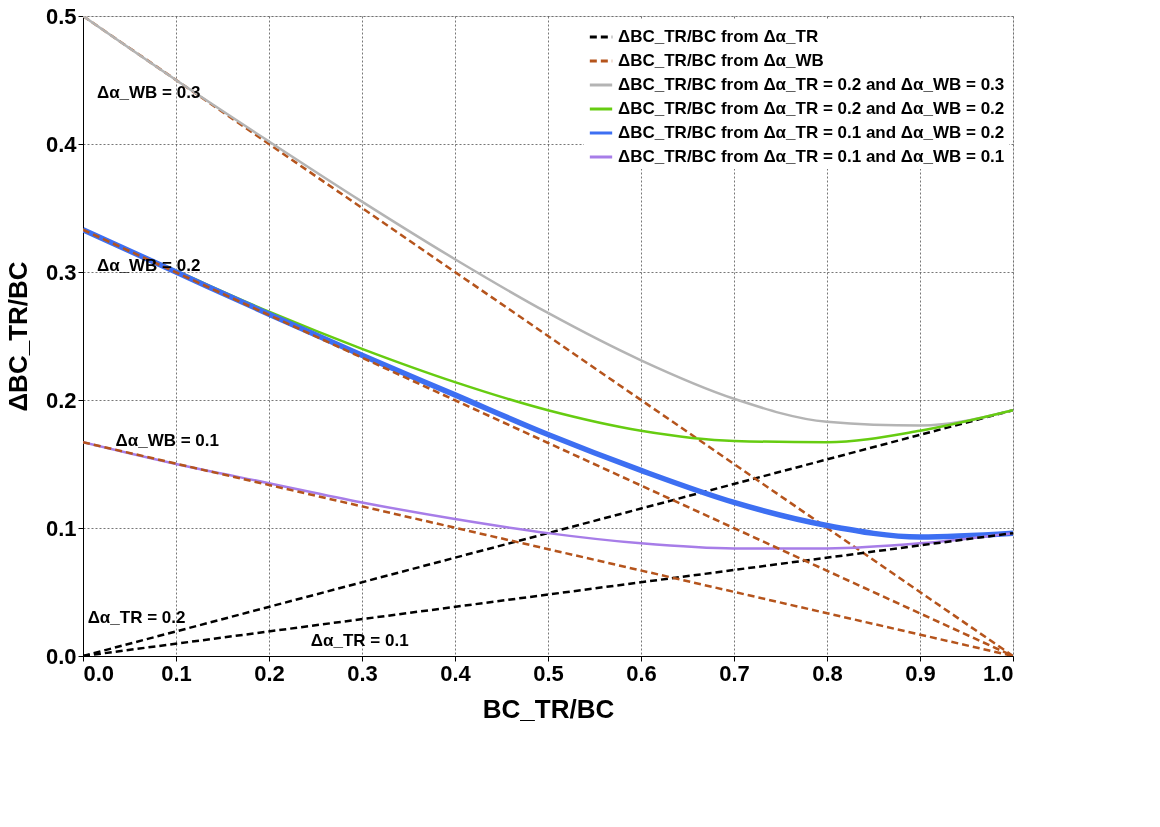  What do you see at coordinates (811, 84) in the screenshot?
I see `legend-label: ΔBC_TR/BC from Δα_TR = 0.2 and Δα_WB = 0.3` at bounding box center [811, 84].